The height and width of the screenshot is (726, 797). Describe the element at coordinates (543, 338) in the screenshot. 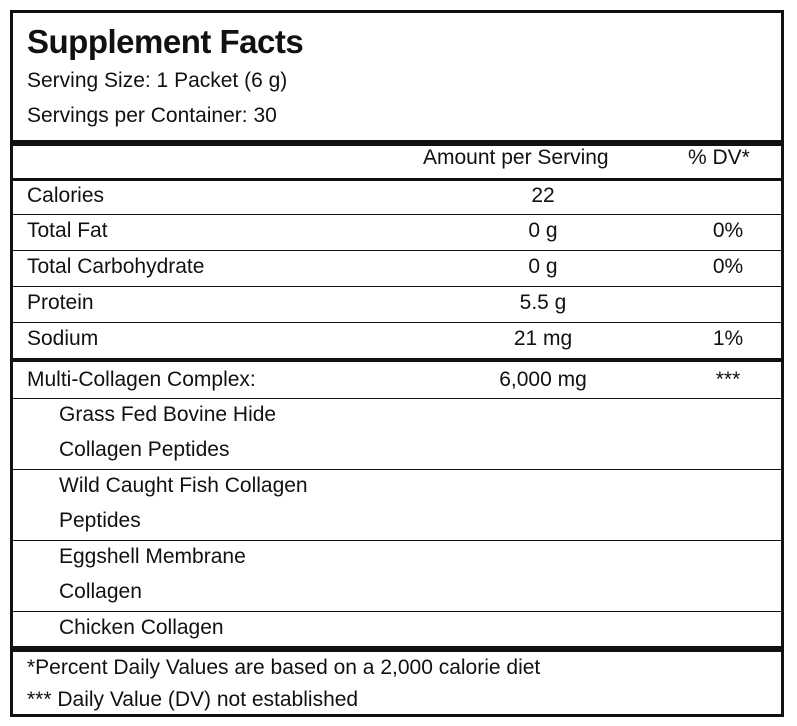

I see `nutrient-amount: 21 mg` at that location.